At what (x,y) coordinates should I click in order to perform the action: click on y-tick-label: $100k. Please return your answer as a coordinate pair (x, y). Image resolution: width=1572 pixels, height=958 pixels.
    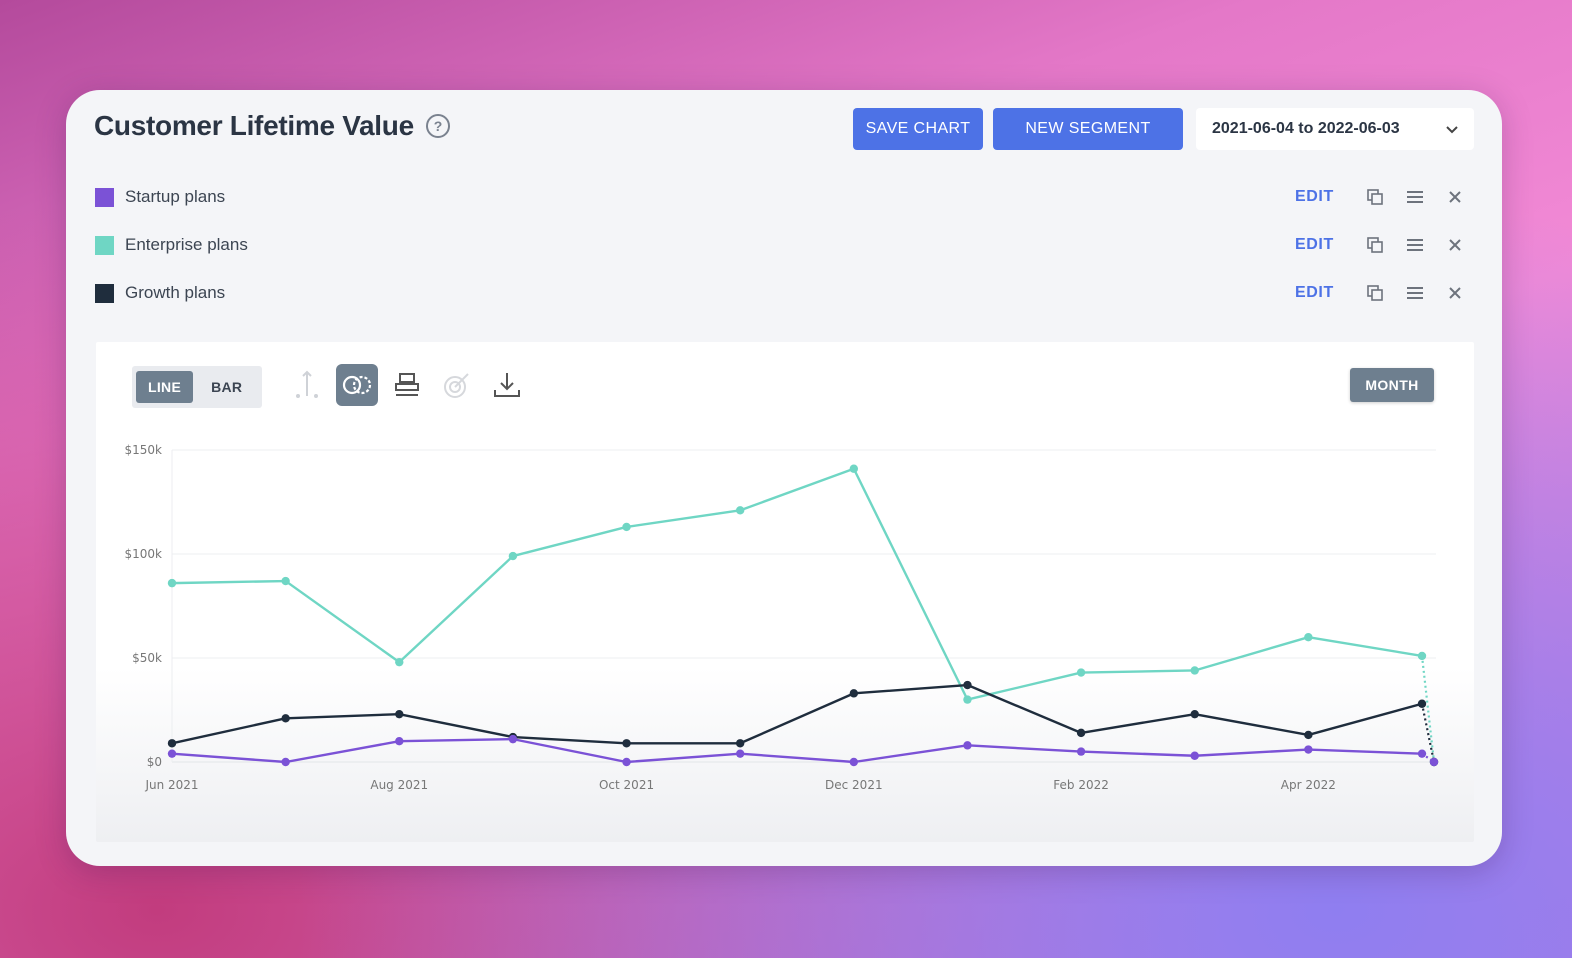
    Looking at the image, I should click on (144, 554).